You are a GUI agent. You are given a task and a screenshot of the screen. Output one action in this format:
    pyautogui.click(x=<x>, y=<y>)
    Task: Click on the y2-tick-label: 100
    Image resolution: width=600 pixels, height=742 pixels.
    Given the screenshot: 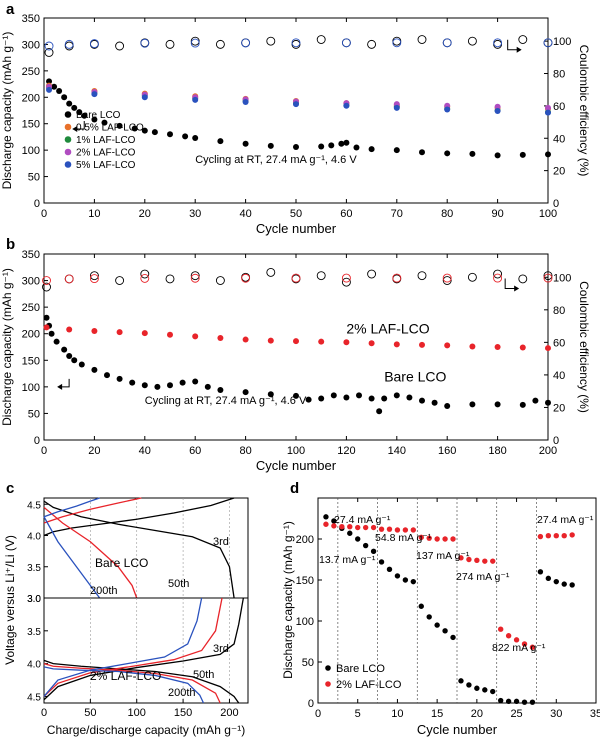 What is the action you would take?
    pyautogui.click(x=562, y=278)
    